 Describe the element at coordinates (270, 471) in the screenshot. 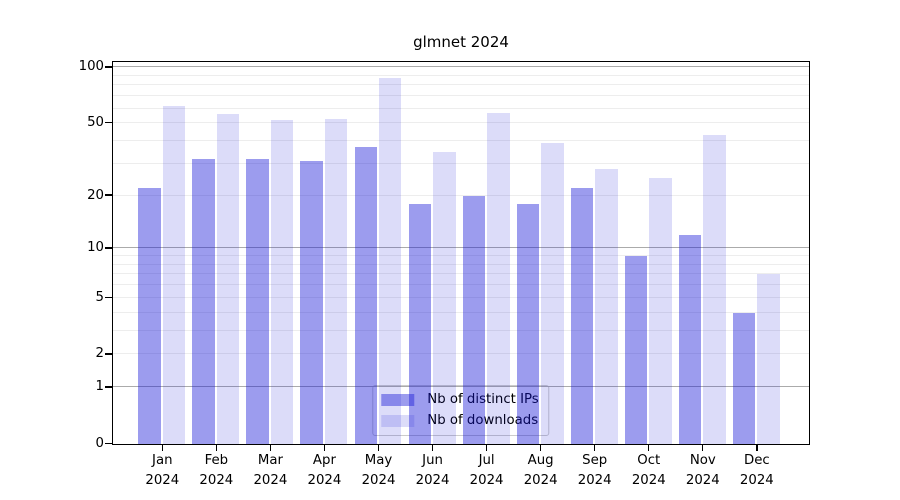

I see `x-tick-label-mar: Mar 2024` at that location.